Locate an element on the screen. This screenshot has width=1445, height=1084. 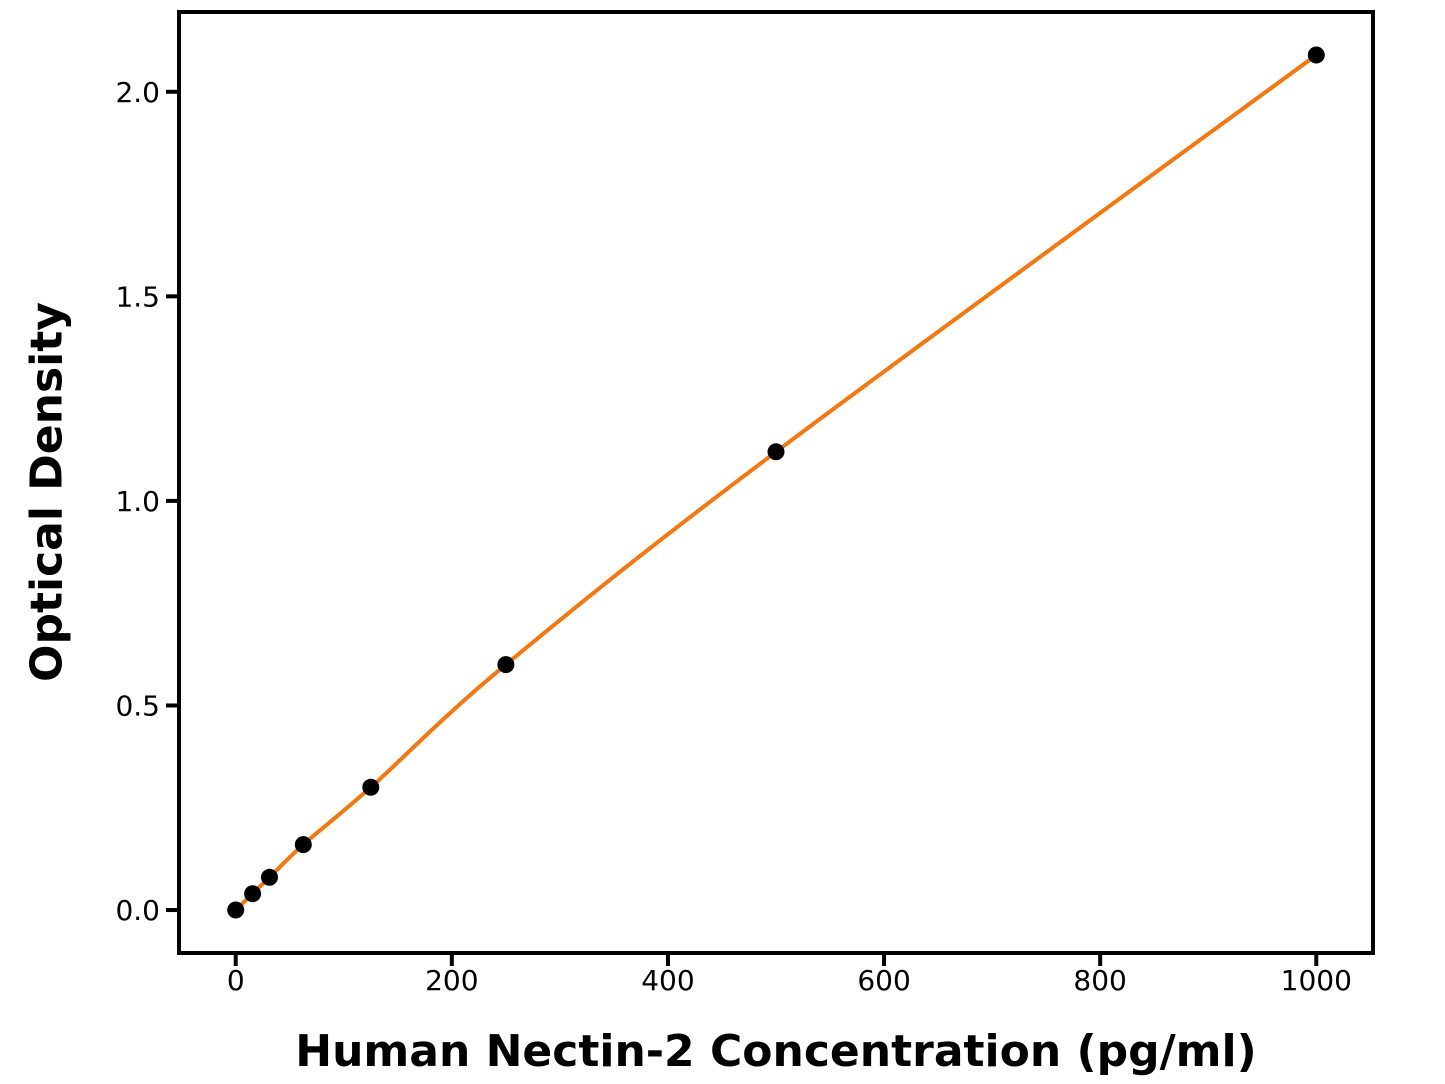
x-tick-label: 600 is located at coordinates (883, 980).